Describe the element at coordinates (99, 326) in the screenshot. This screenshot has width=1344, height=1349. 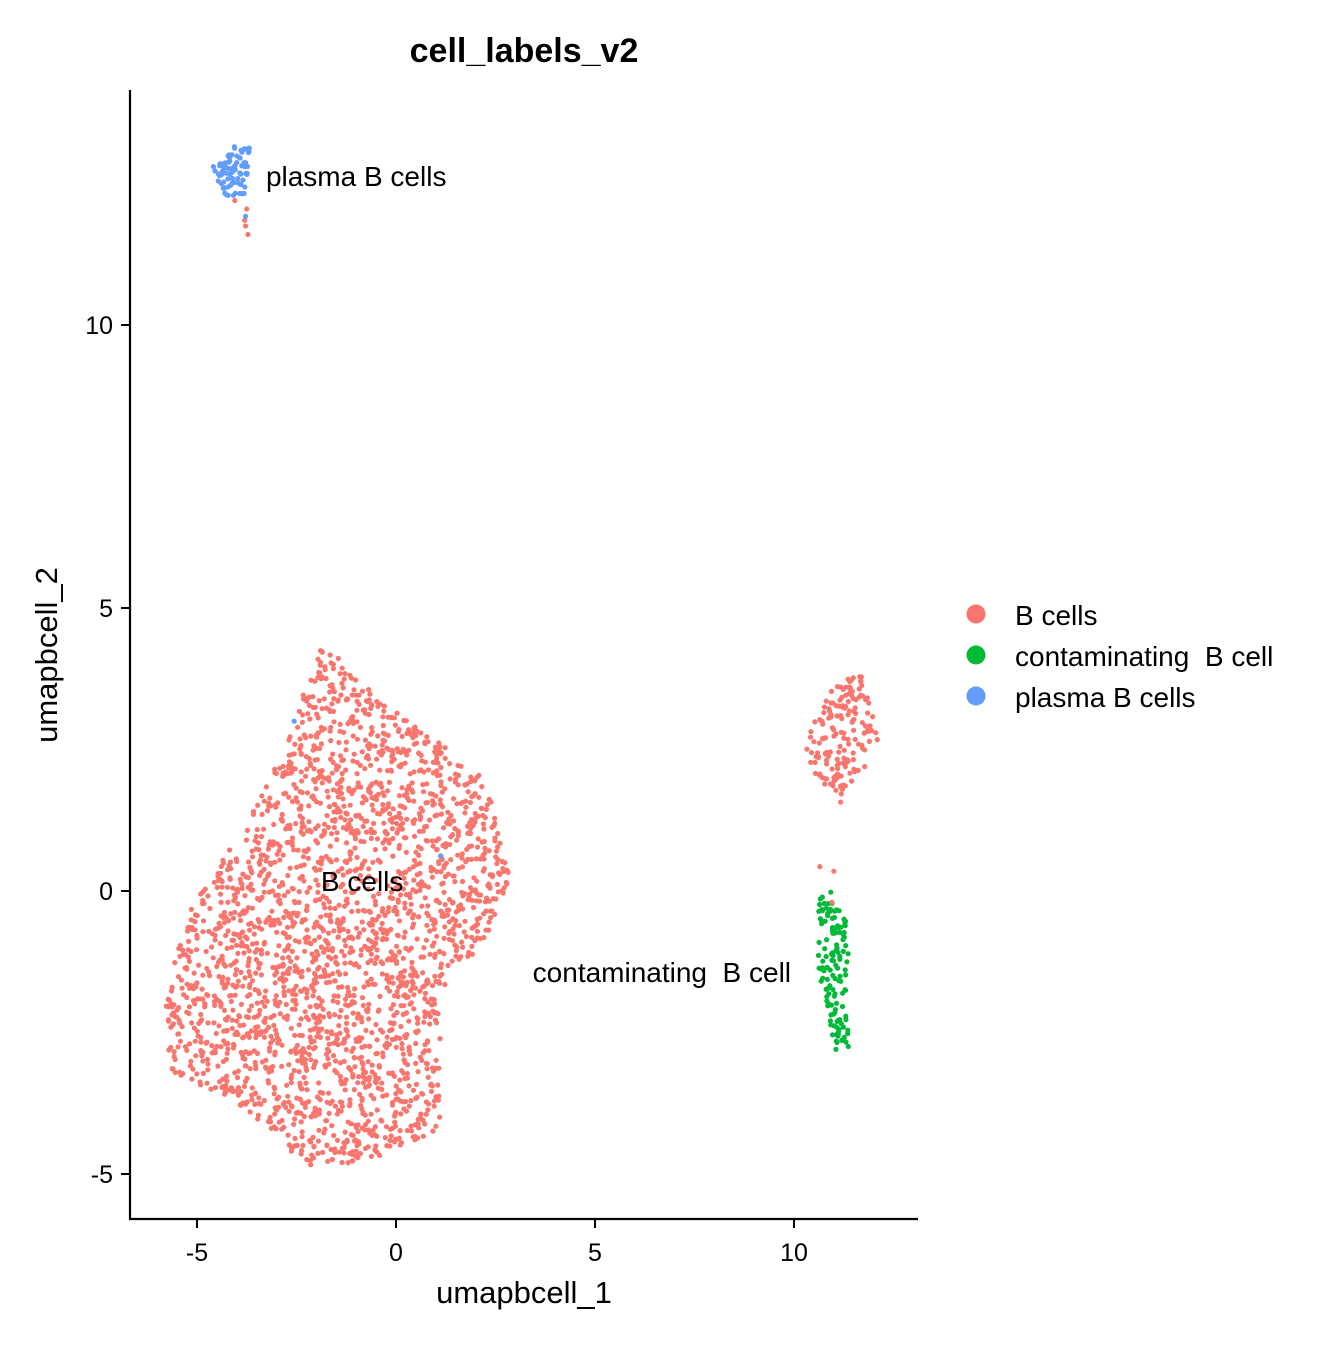
I see `y-tick-label: 10` at that location.